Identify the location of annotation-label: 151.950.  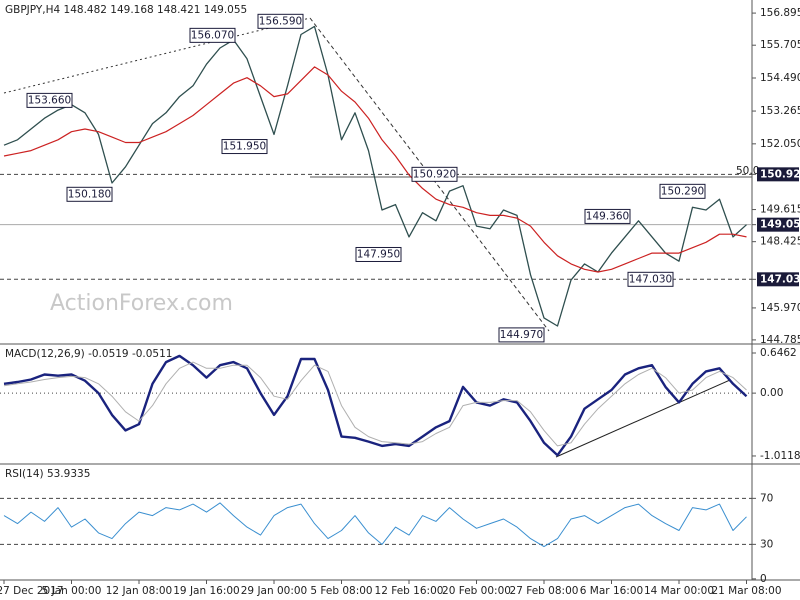
(244, 147).